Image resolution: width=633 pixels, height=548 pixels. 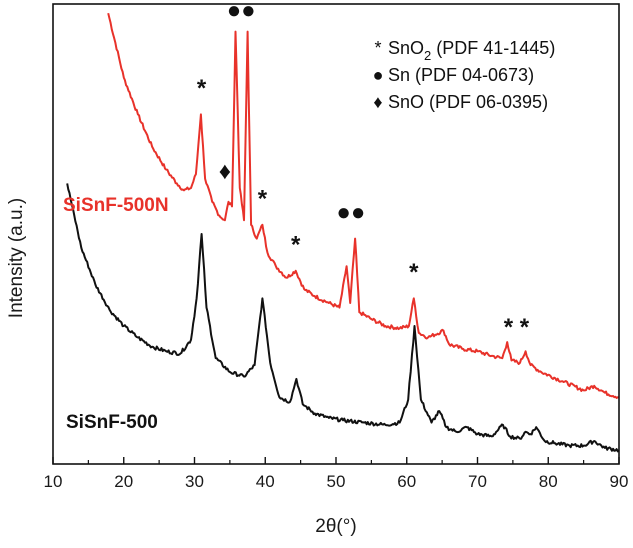 What do you see at coordinates (477, 481) in the screenshot?
I see `x-tick-label: 70` at bounding box center [477, 481].